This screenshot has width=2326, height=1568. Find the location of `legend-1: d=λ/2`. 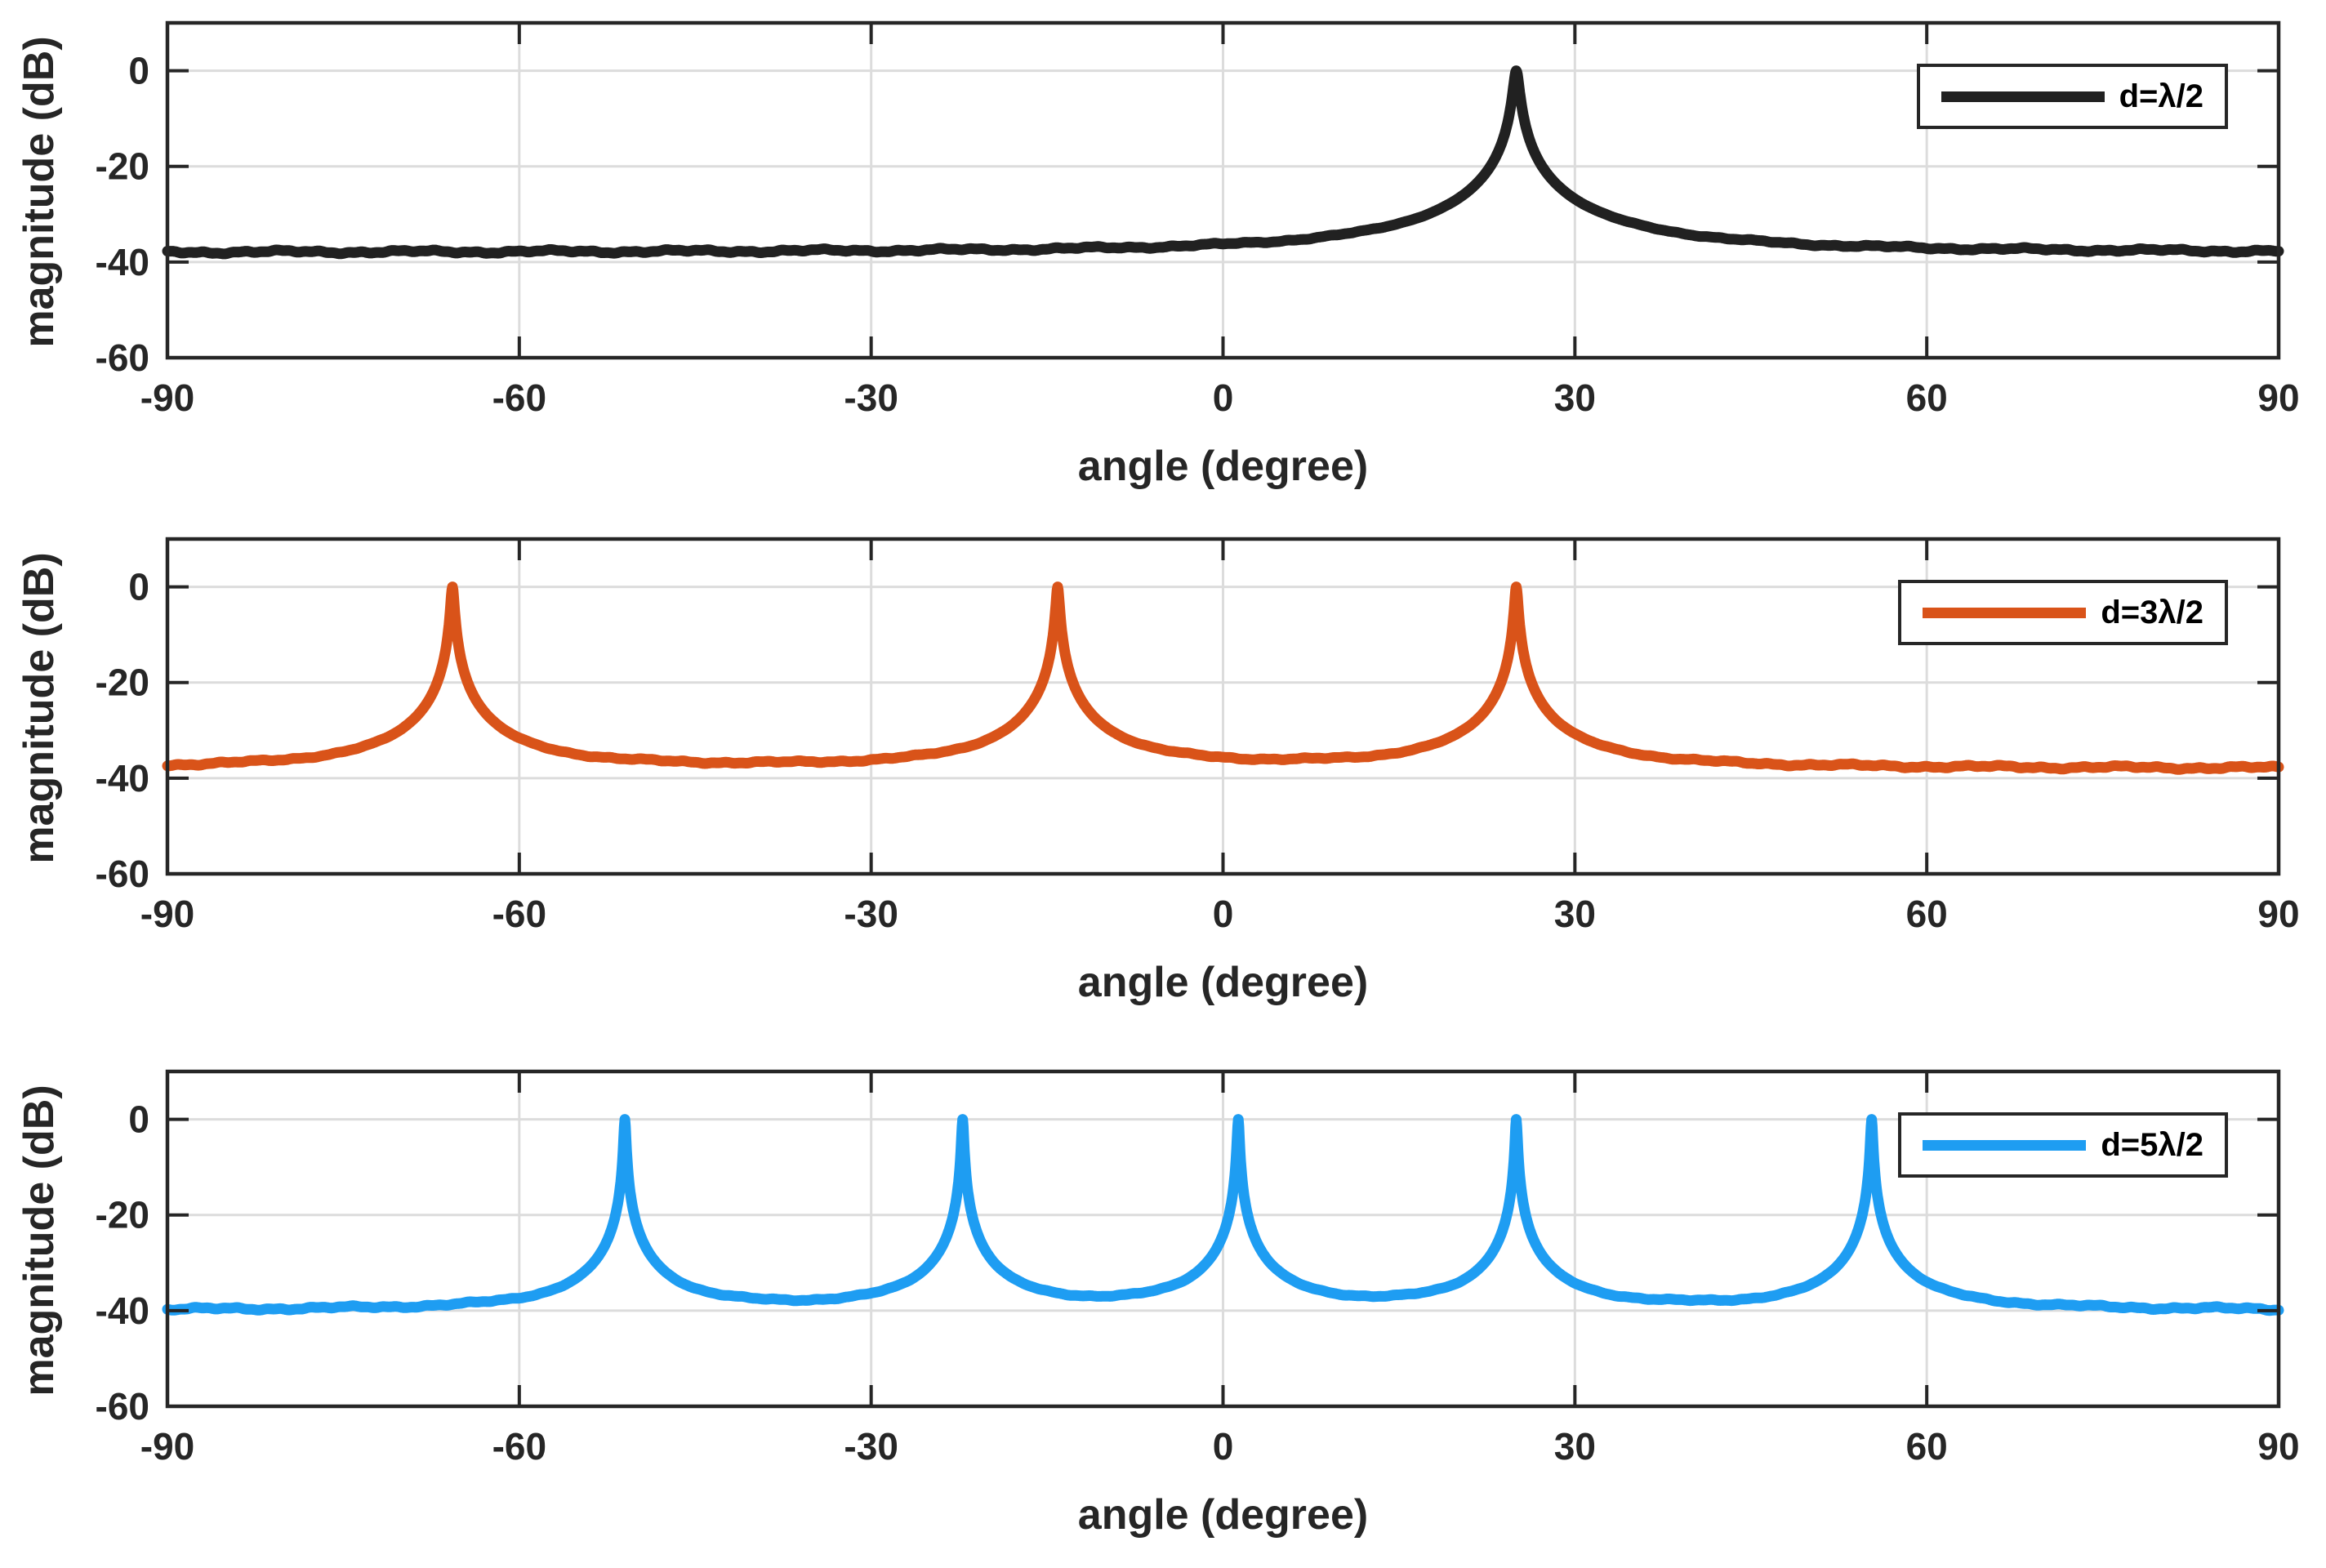

legend-1: d=λ/2 is located at coordinates (2072, 96).